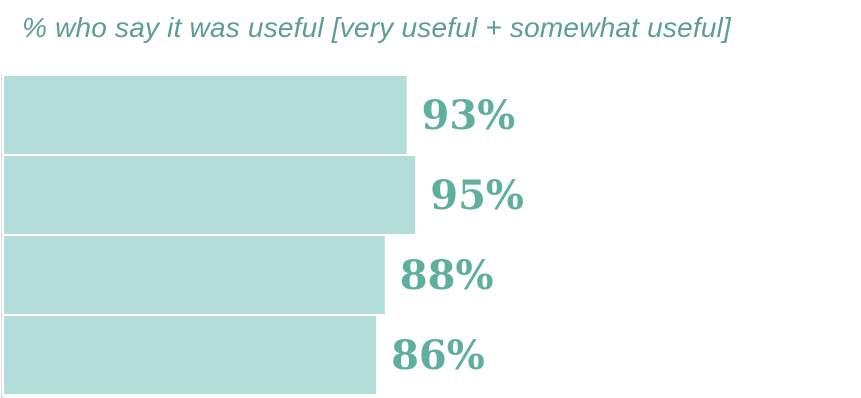 This screenshot has height=398, width=861. I want to click on bar-value-label-4: 86%, so click(438, 355).